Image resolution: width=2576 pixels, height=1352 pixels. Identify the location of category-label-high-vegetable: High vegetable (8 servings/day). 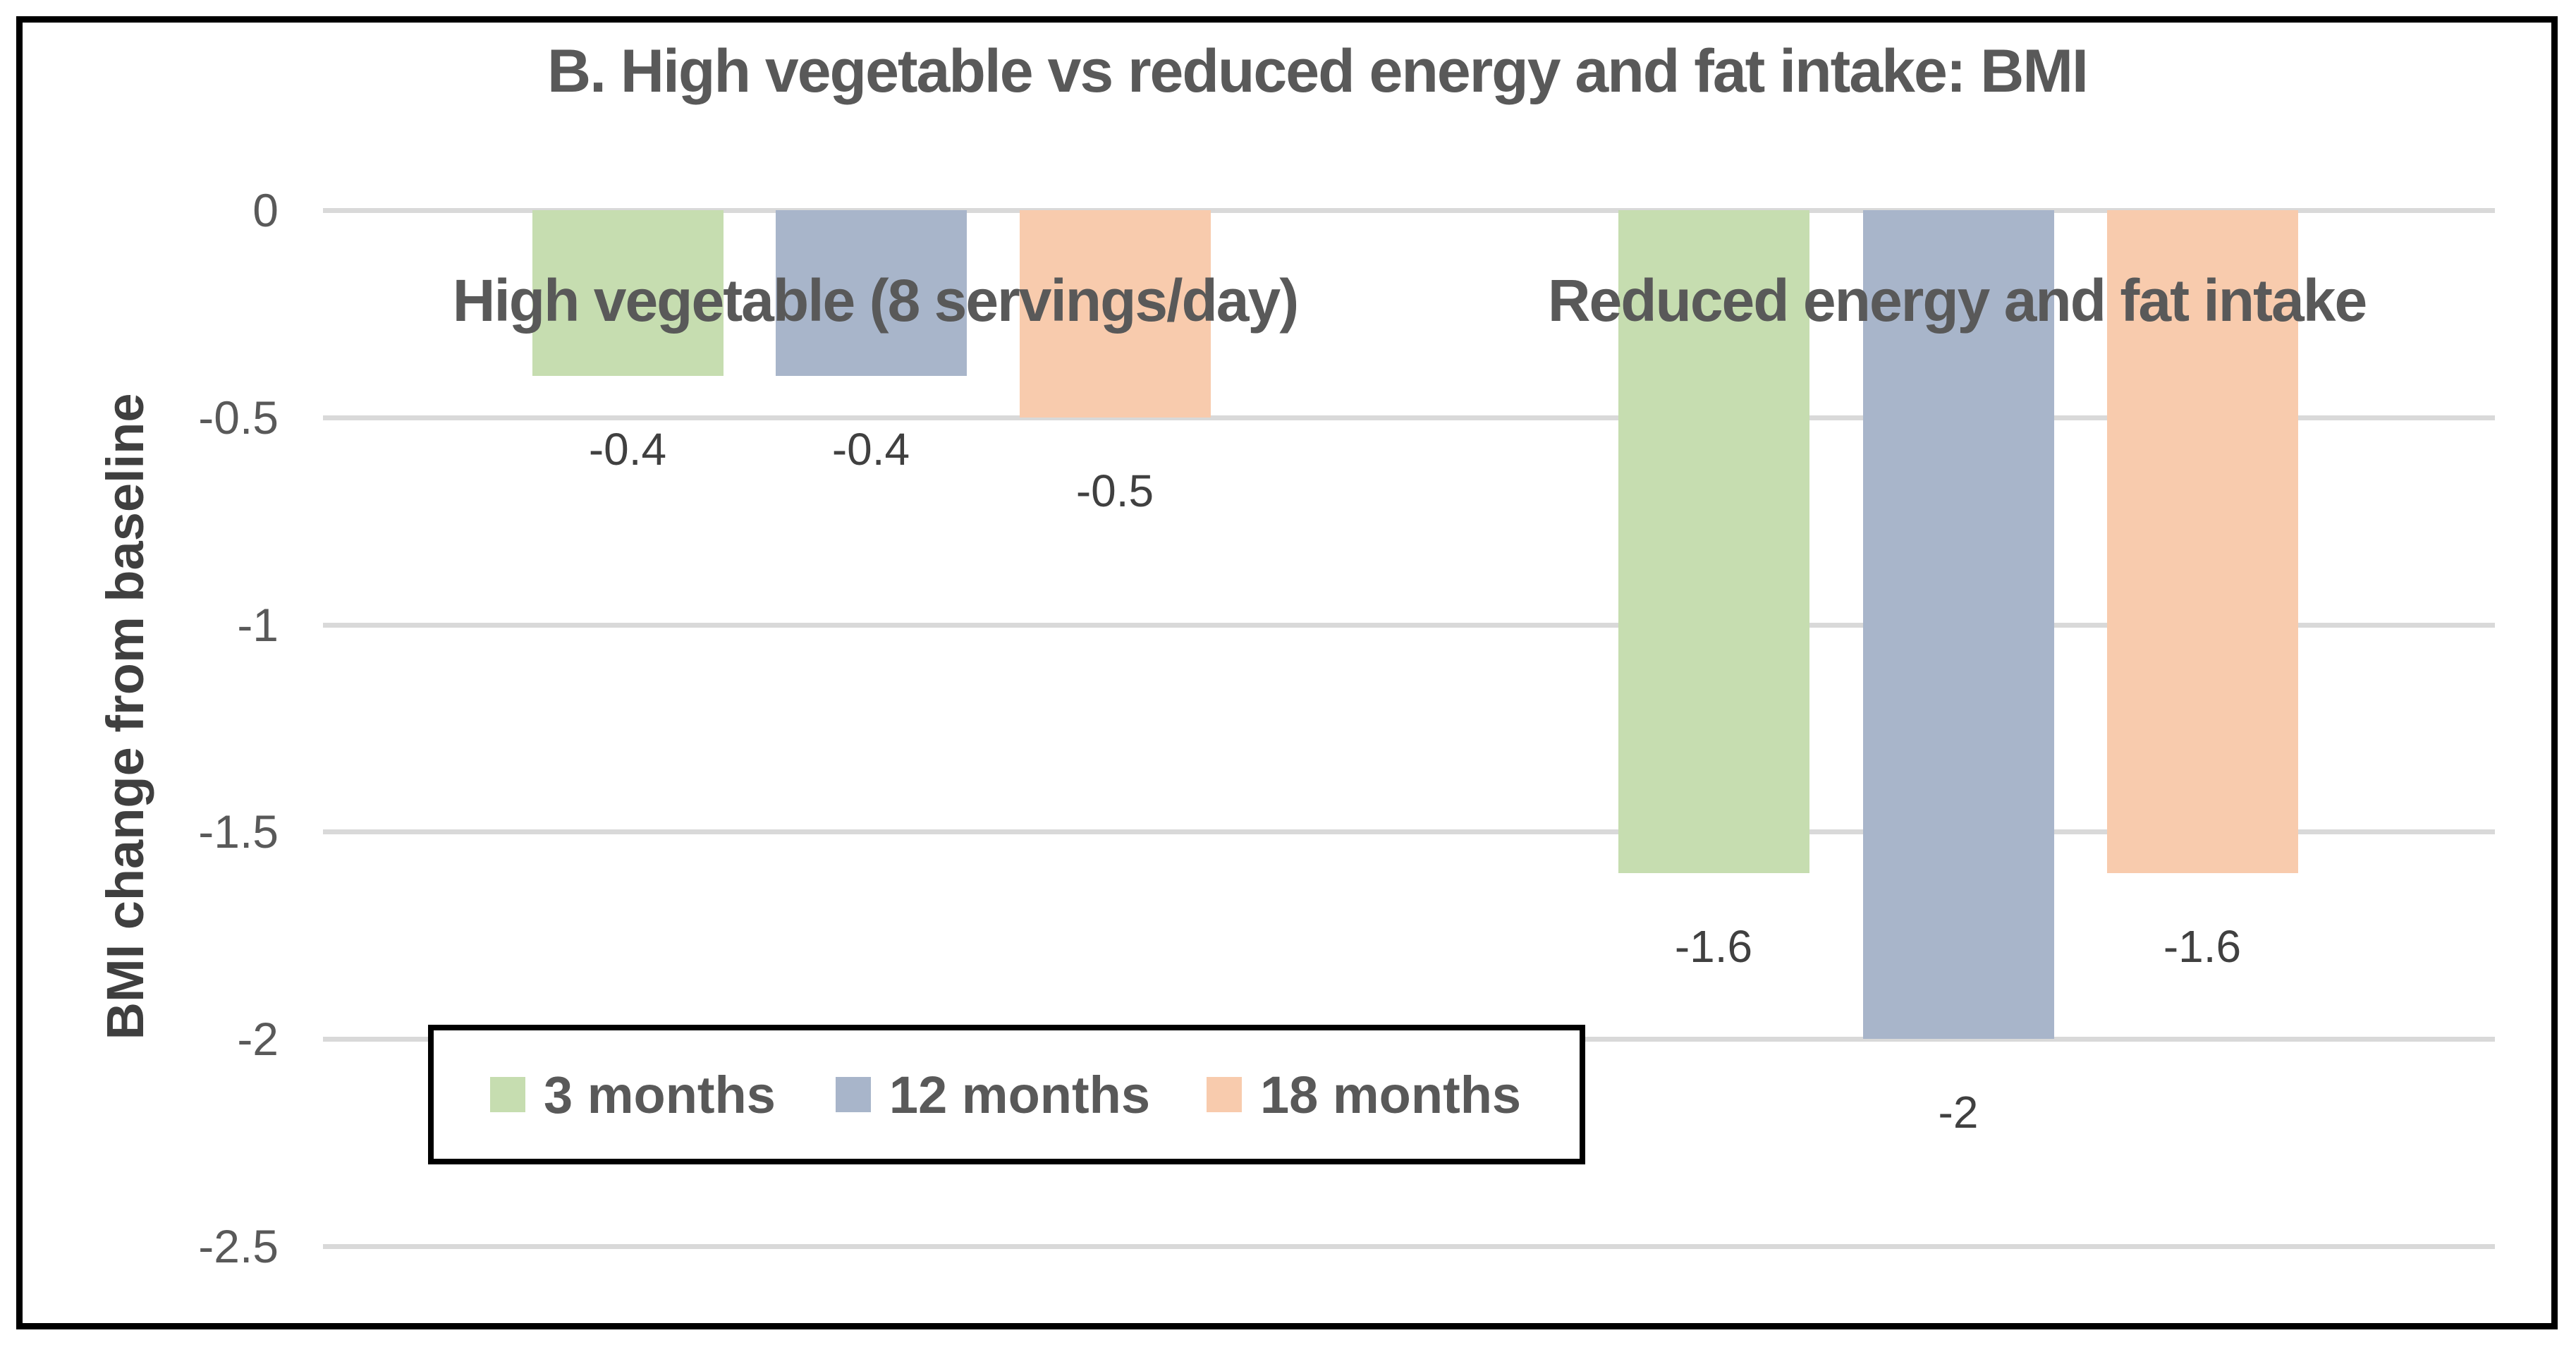
(876, 301).